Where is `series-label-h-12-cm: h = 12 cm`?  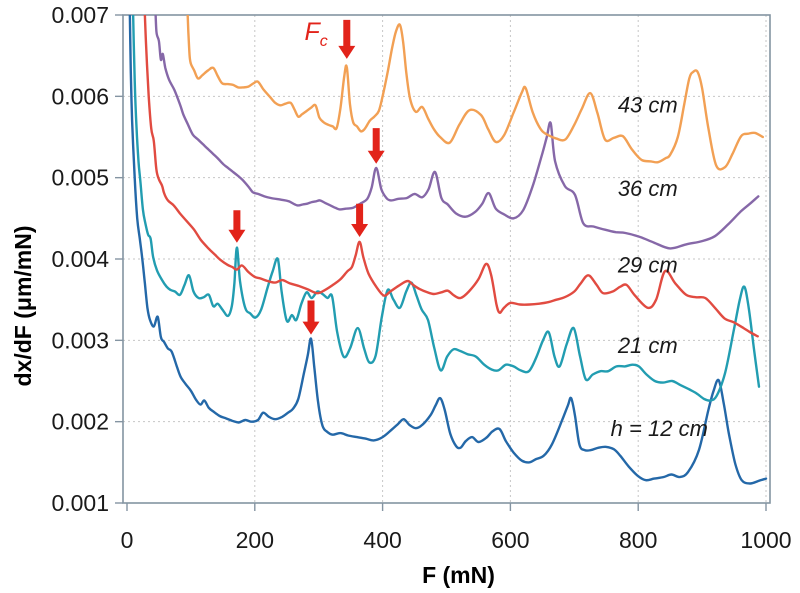
series-label-h-12-cm: h = 12 cm is located at coordinates (659, 428).